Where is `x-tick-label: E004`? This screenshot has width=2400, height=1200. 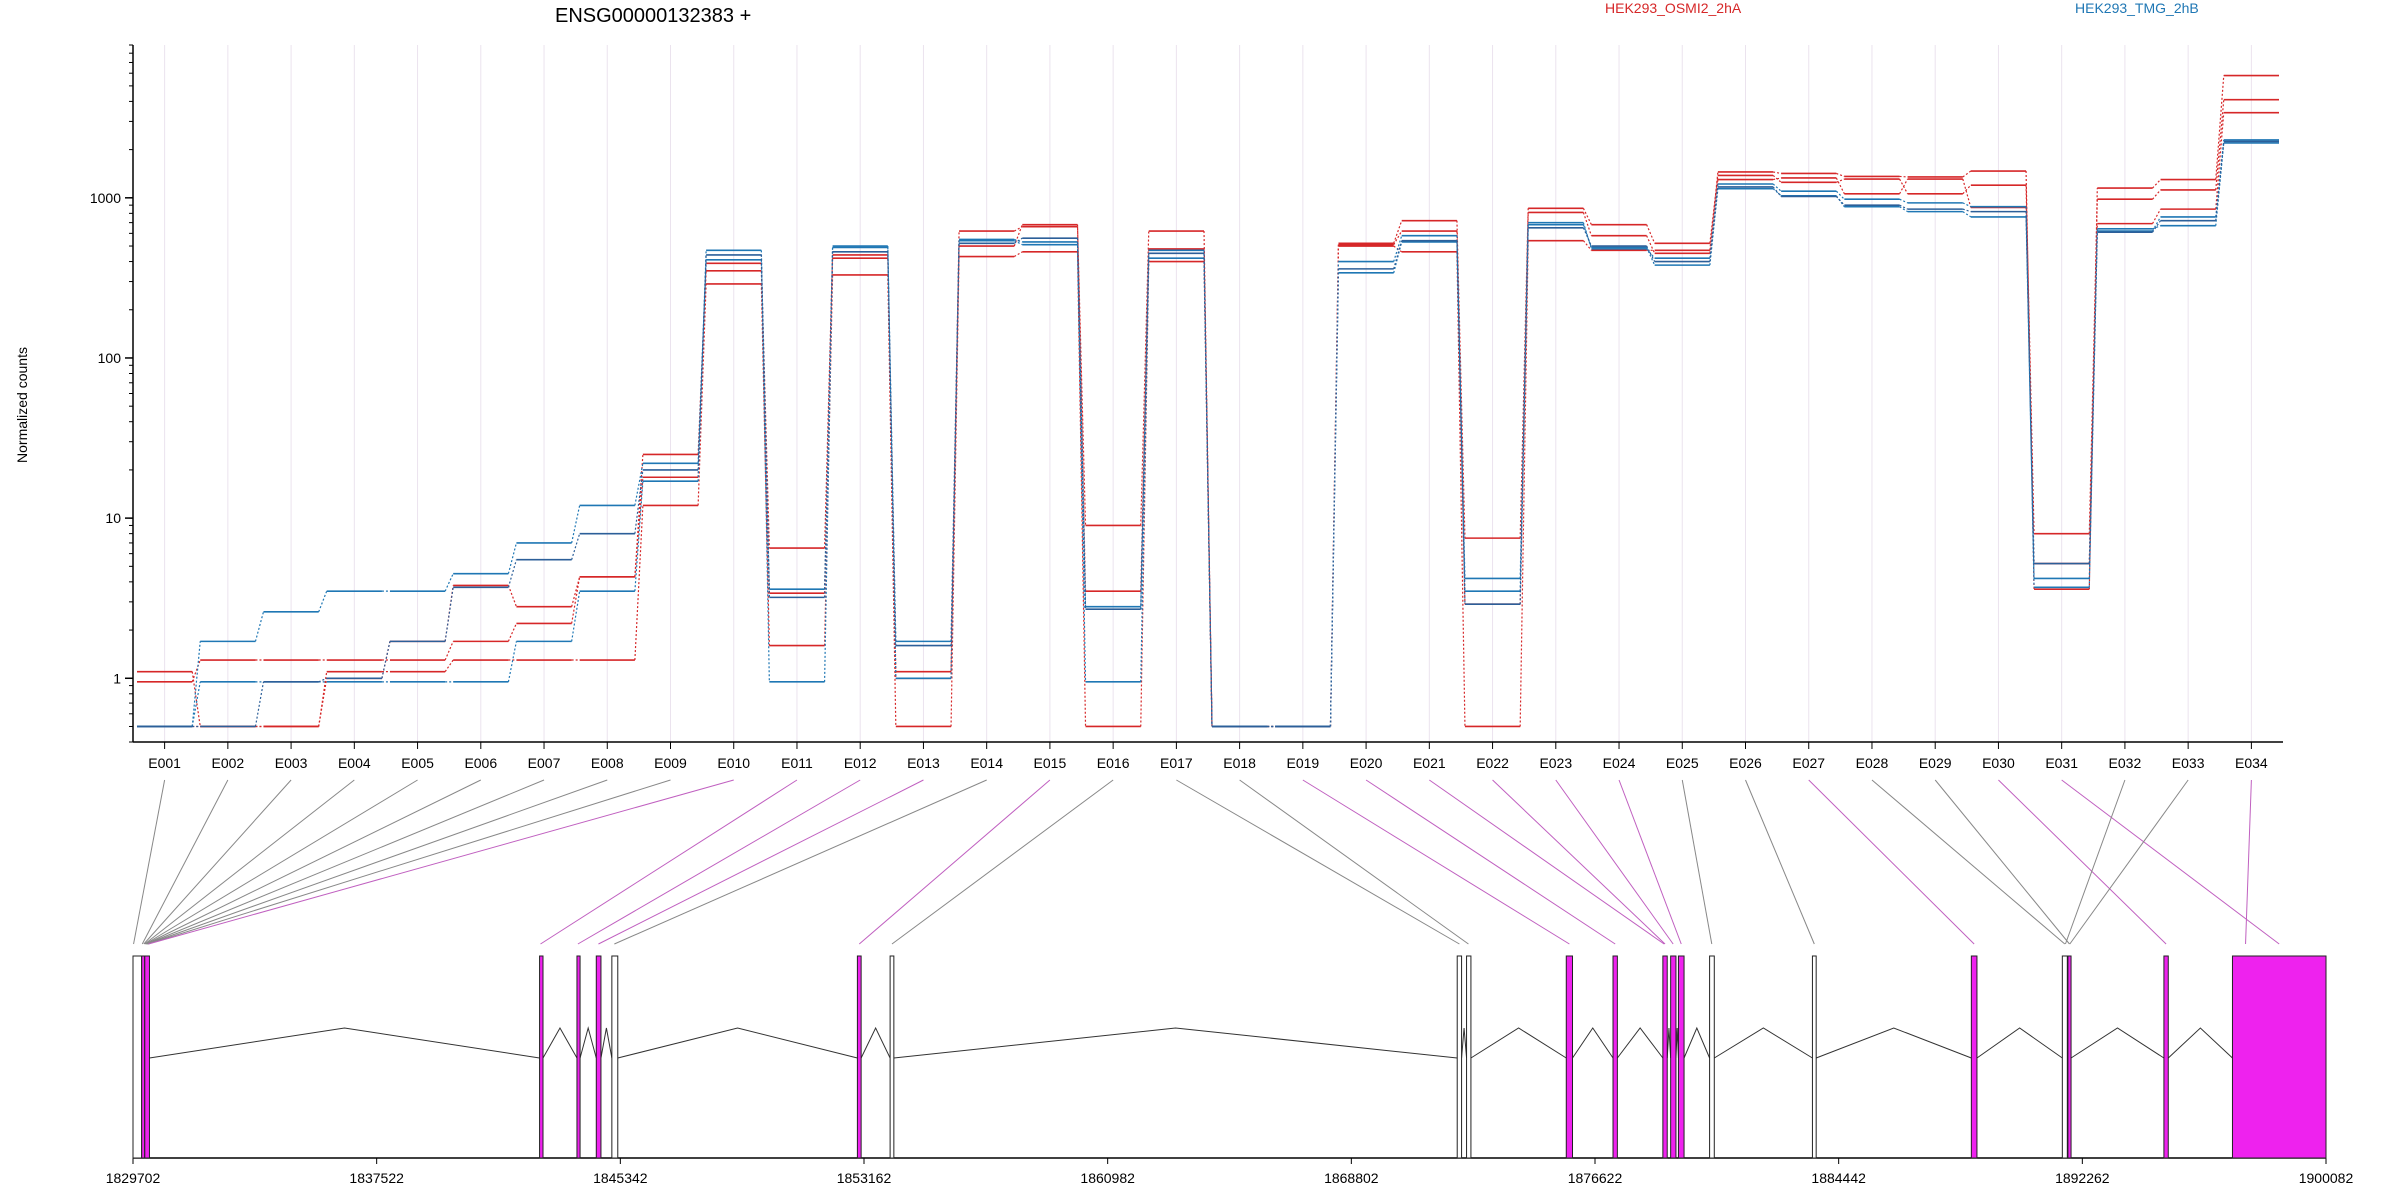 x-tick-label: E004 is located at coordinates (354, 763).